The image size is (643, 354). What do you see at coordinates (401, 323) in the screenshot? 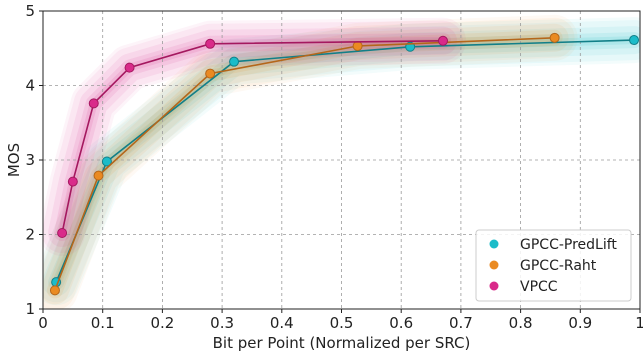
I see `x-tick-label: 0.6` at bounding box center [401, 323].